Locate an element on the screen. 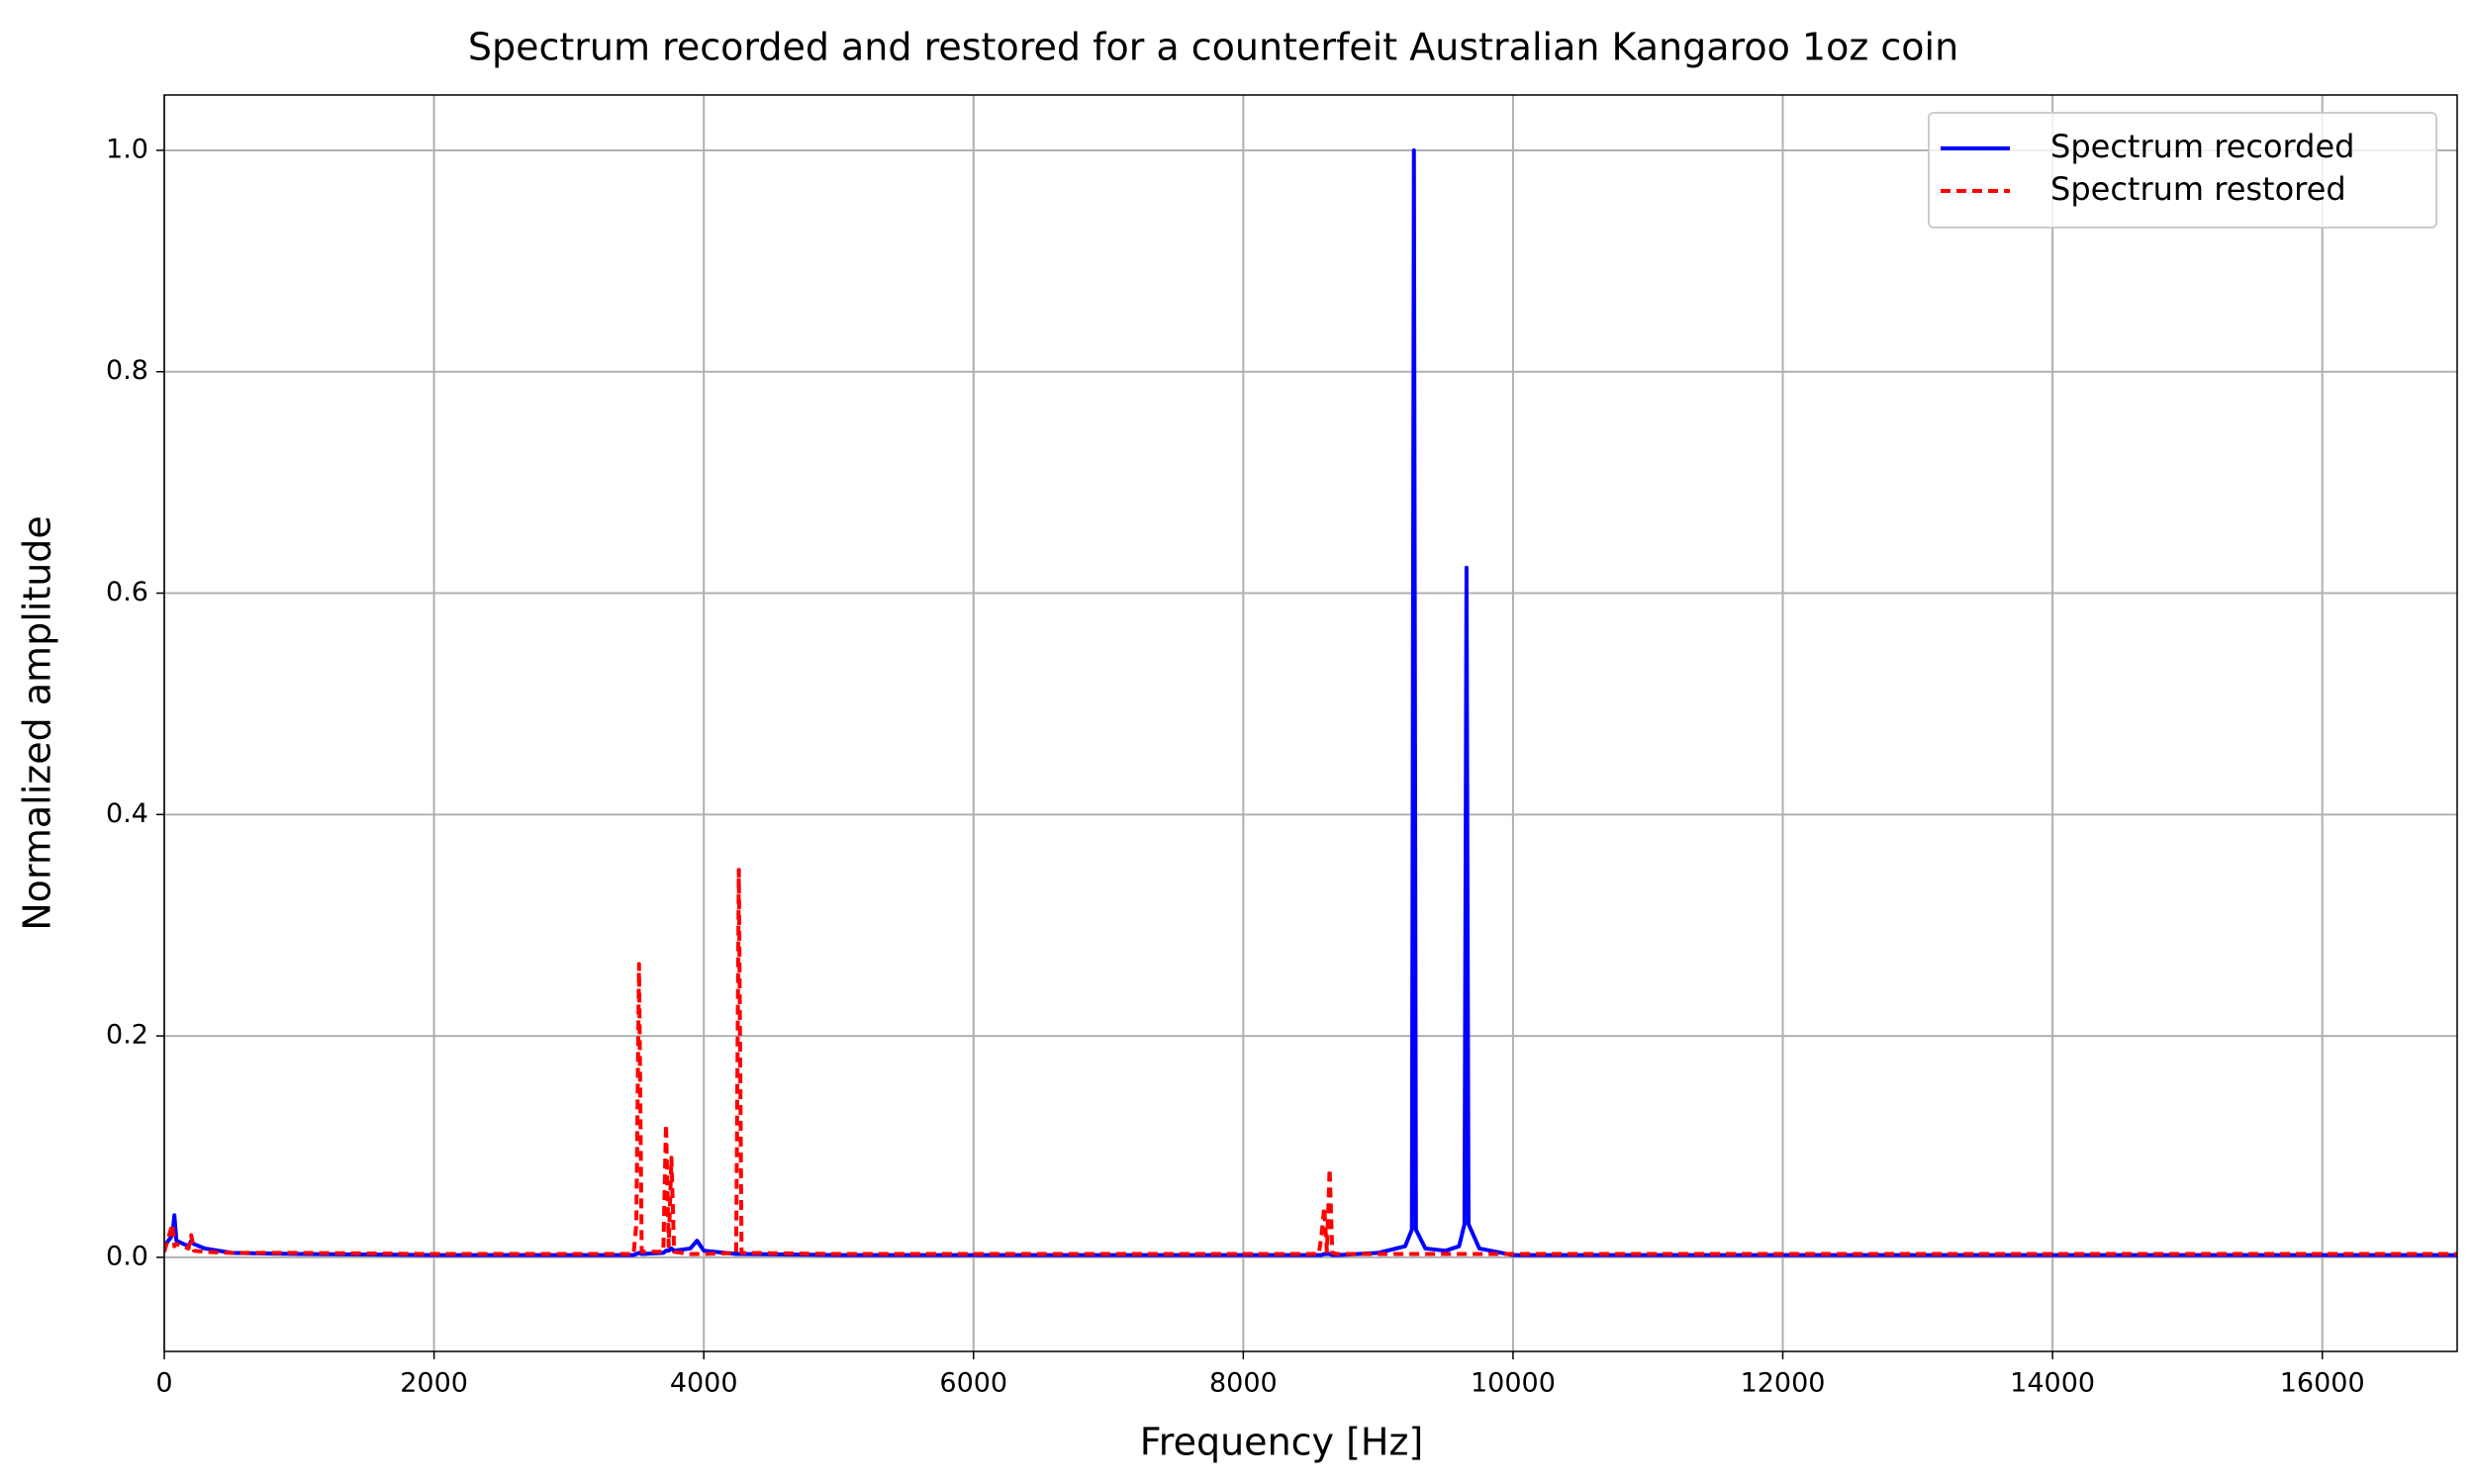  x-tick-label: 8000 is located at coordinates (1244, 1383).